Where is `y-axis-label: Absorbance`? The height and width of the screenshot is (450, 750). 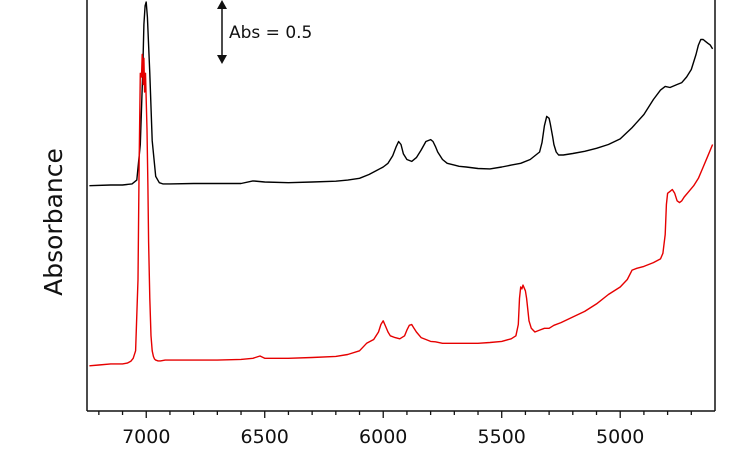
y-axis-label: Absorbance is located at coordinates (53, 222).